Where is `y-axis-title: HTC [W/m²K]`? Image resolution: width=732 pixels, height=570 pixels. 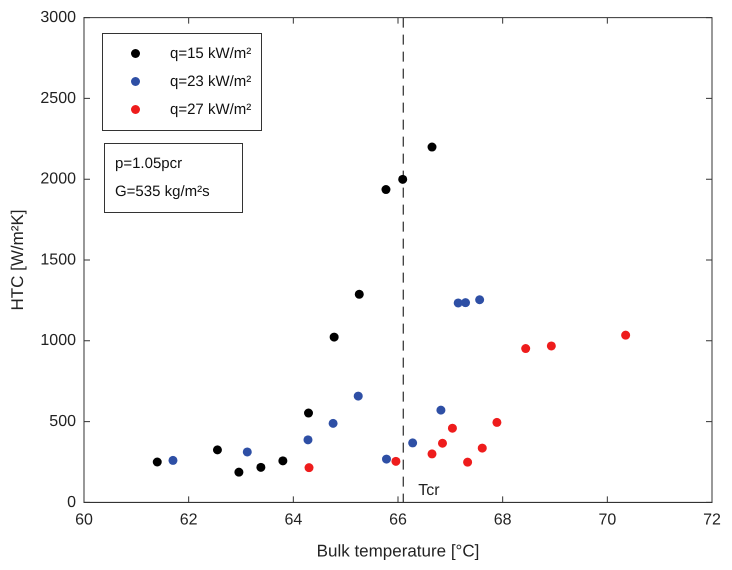
y-axis-title: HTC [W/m²K] is located at coordinates (17, 260).